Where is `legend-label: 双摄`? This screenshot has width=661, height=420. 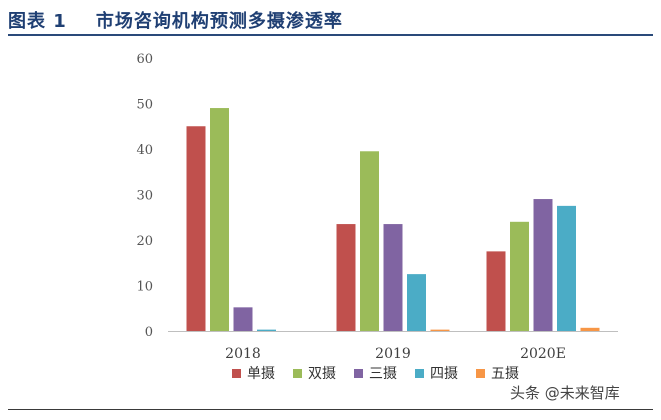 legend-label: 双摄 is located at coordinates (322, 374).